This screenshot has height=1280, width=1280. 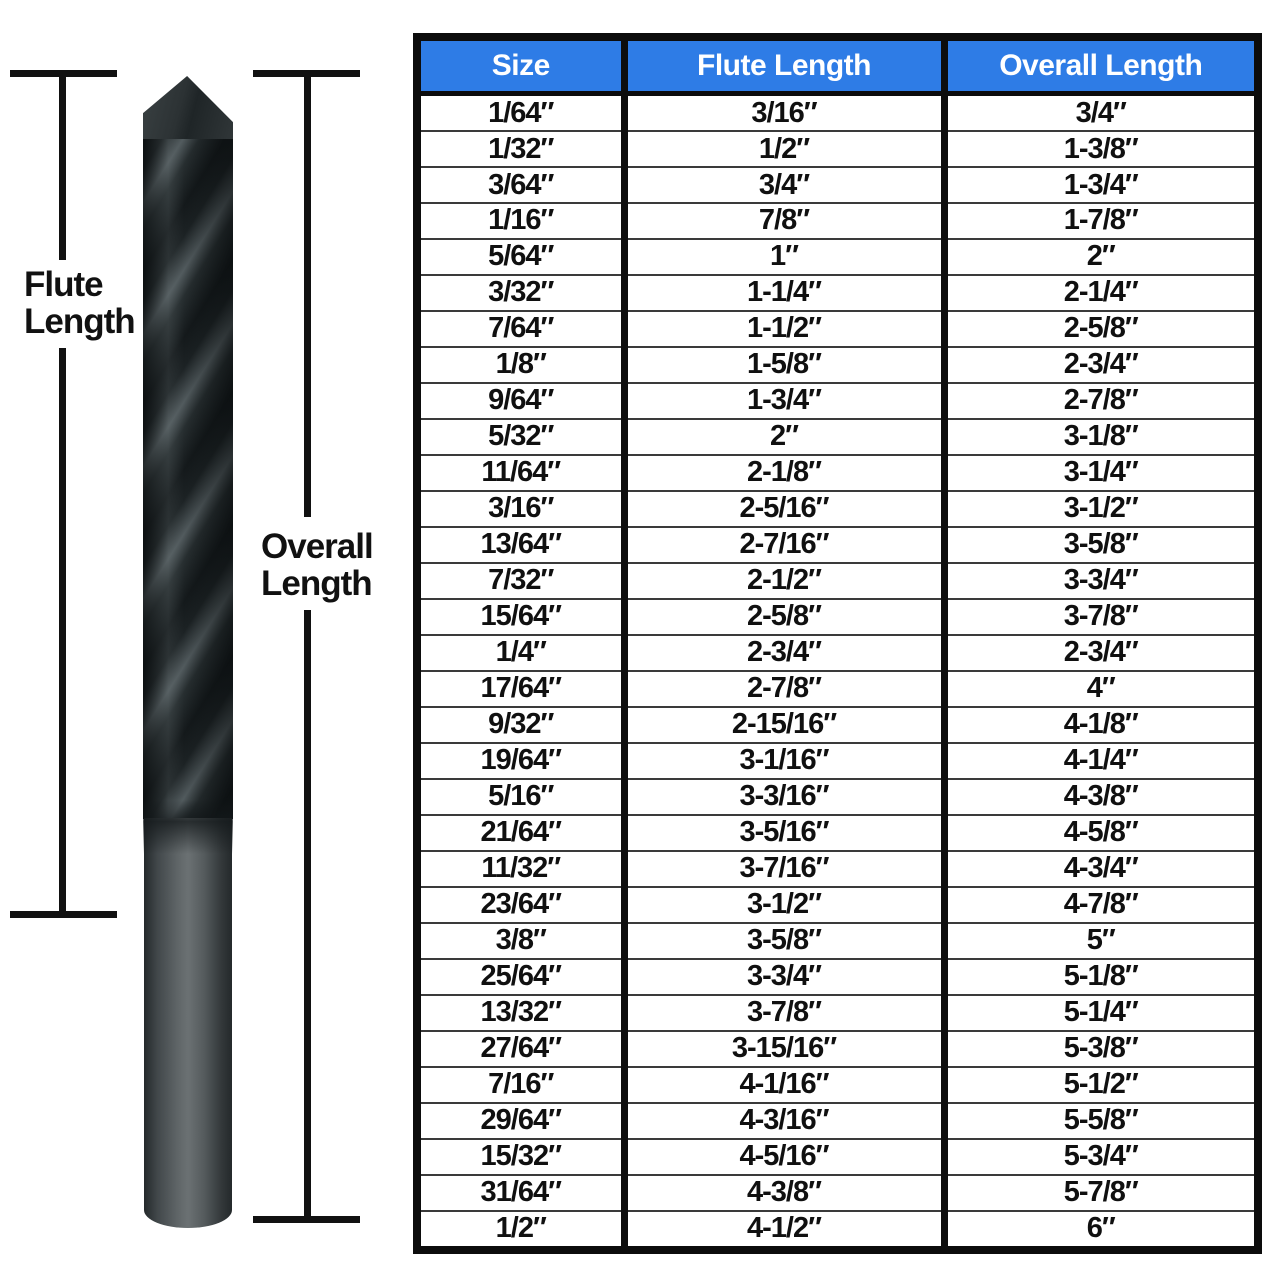 I want to click on table-cell: 4-3/4″, so click(x=1099, y=868).